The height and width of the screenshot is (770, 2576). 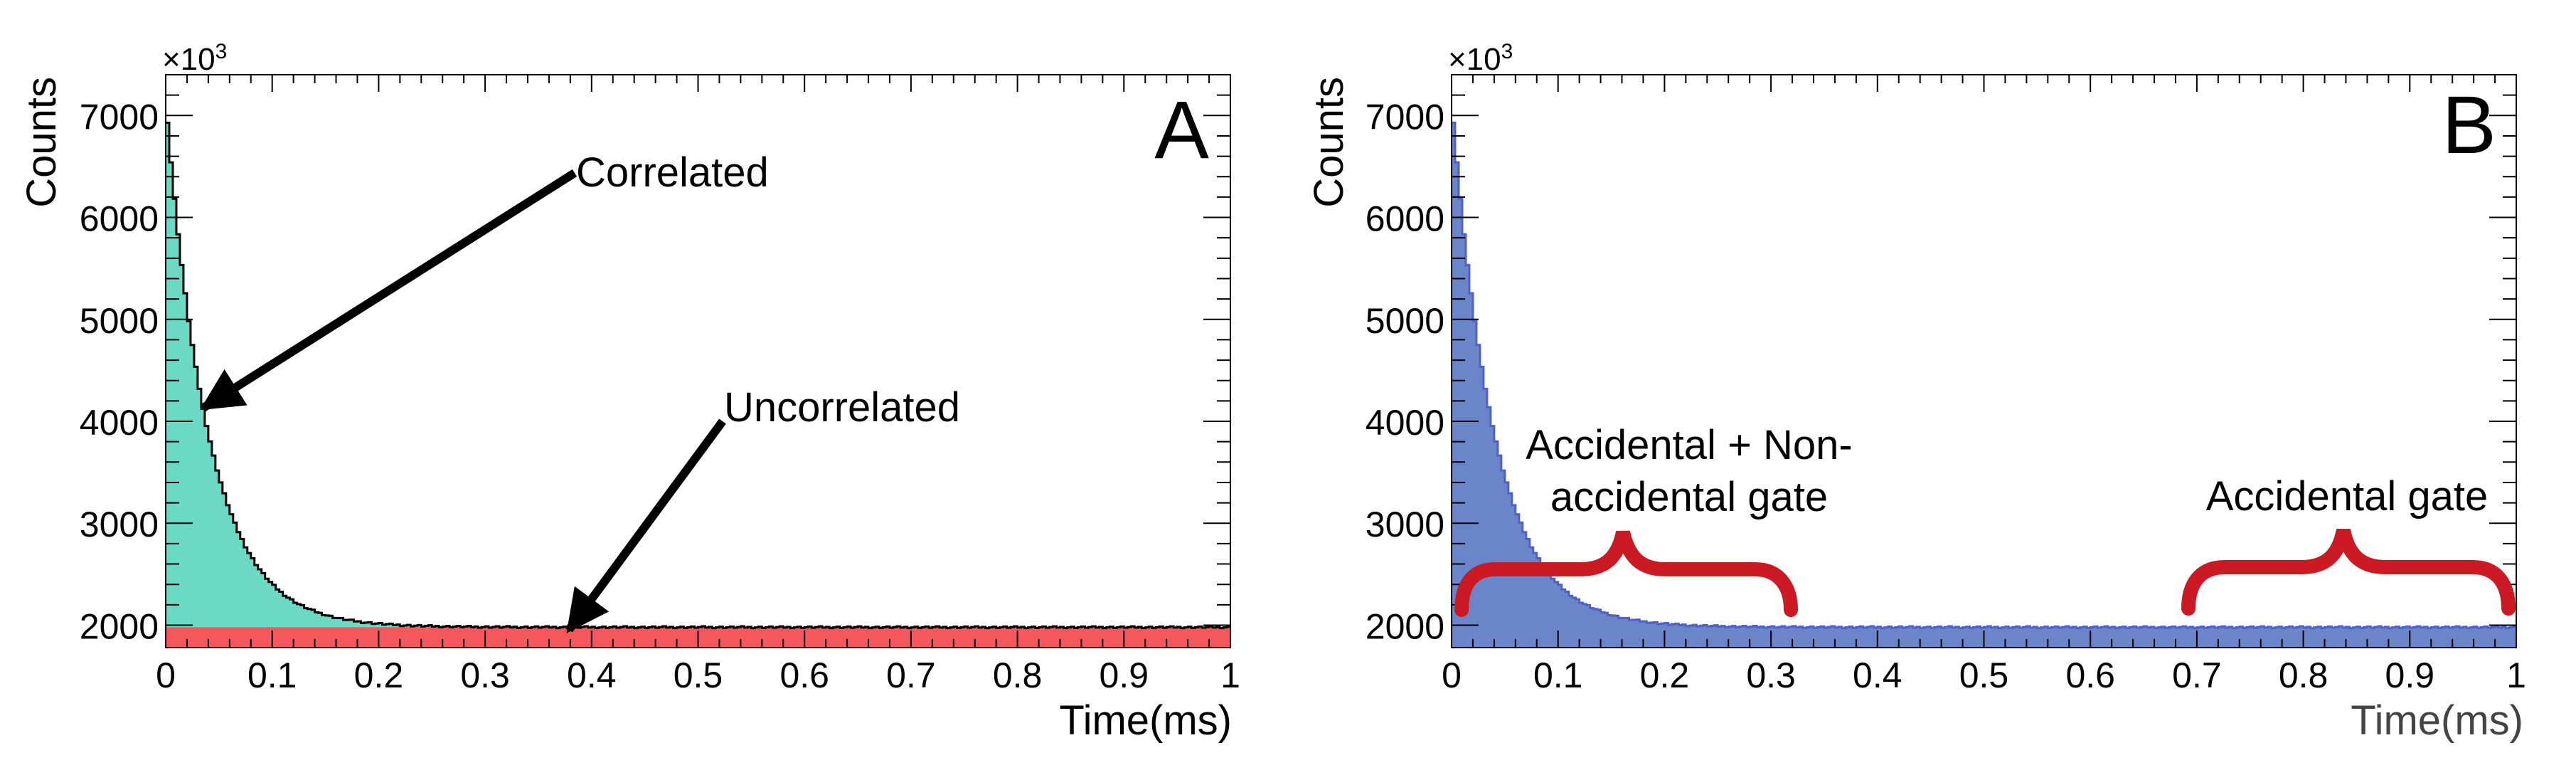 What do you see at coordinates (1480, 58) in the screenshot?
I see `panel-b-y-multiplier: ×10³` at bounding box center [1480, 58].